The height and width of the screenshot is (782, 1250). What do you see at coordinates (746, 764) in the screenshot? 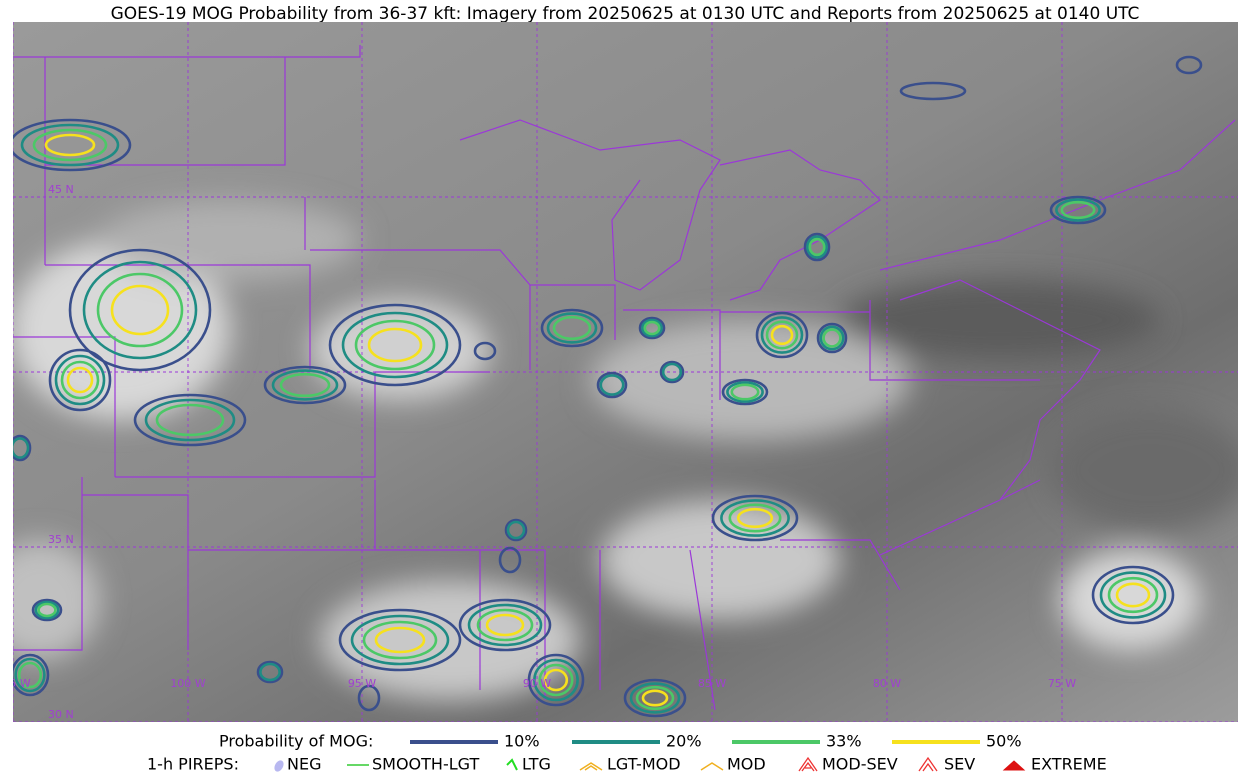
I see `legend-label: MOD` at bounding box center [746, 764].